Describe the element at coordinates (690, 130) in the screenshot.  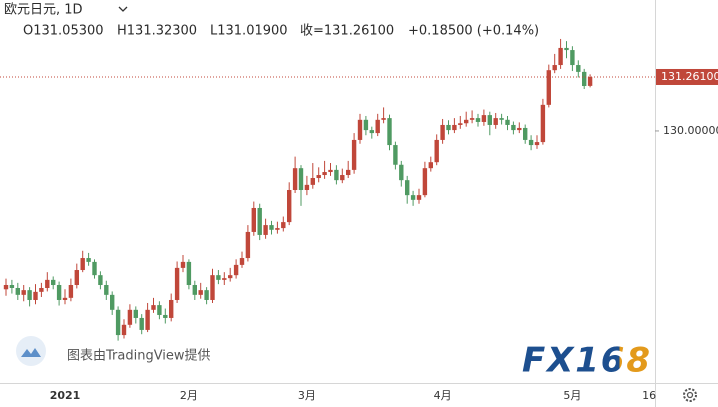
I see `y-tick-label: 130.00000` at that location.